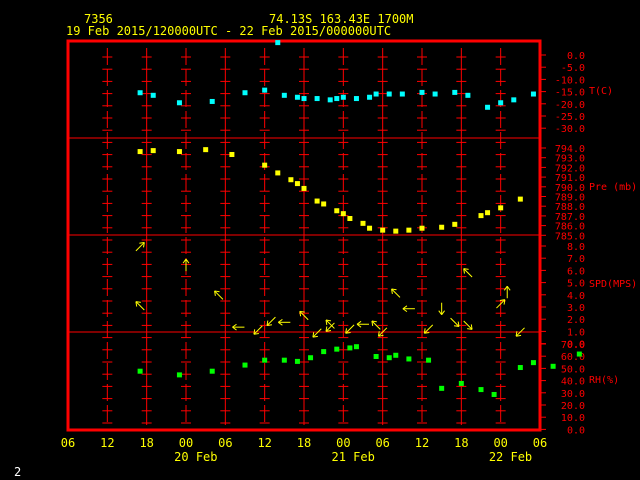 This screenshot has width=640, height=480. I want to click on y-tick-label: 792.0, so click(570, 168).